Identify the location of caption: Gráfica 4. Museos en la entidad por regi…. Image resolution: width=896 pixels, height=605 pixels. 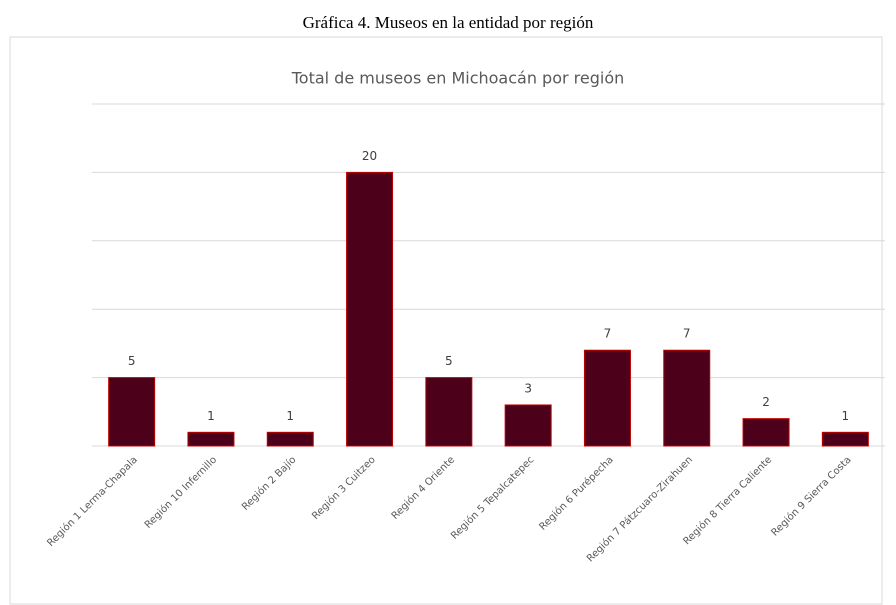
(448, 22).